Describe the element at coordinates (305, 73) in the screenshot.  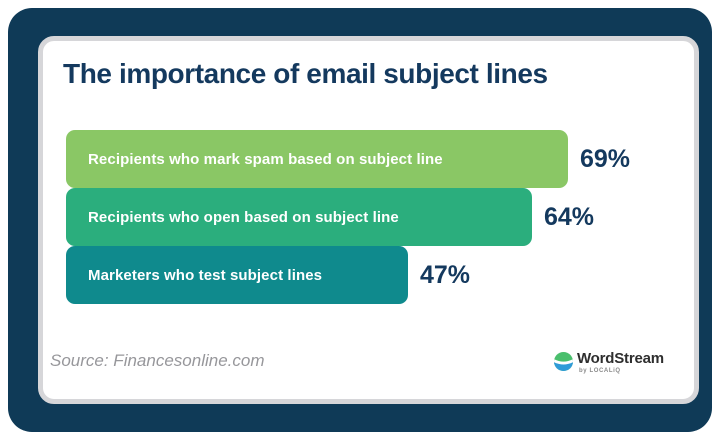
I see `chart-title: The importance of email subject lines` at that location.